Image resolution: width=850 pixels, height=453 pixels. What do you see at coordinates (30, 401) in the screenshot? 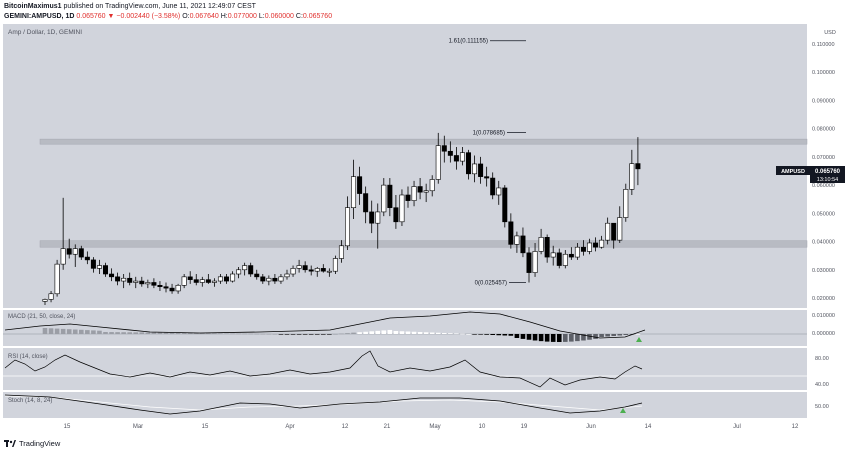
I see `stoch-label: Stoch (14, 8, 24)` at bounding box center [30, 401].